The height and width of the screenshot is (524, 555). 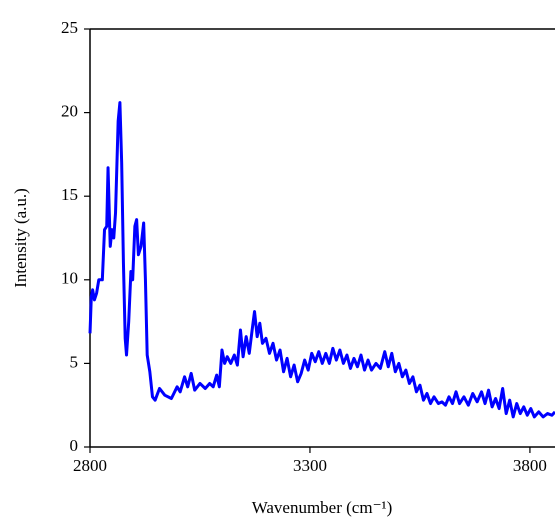 What do you see at coordinates (69, 278) in the screenshot?
I see `y-tick-label: 10` at bounding box center [69, 278].